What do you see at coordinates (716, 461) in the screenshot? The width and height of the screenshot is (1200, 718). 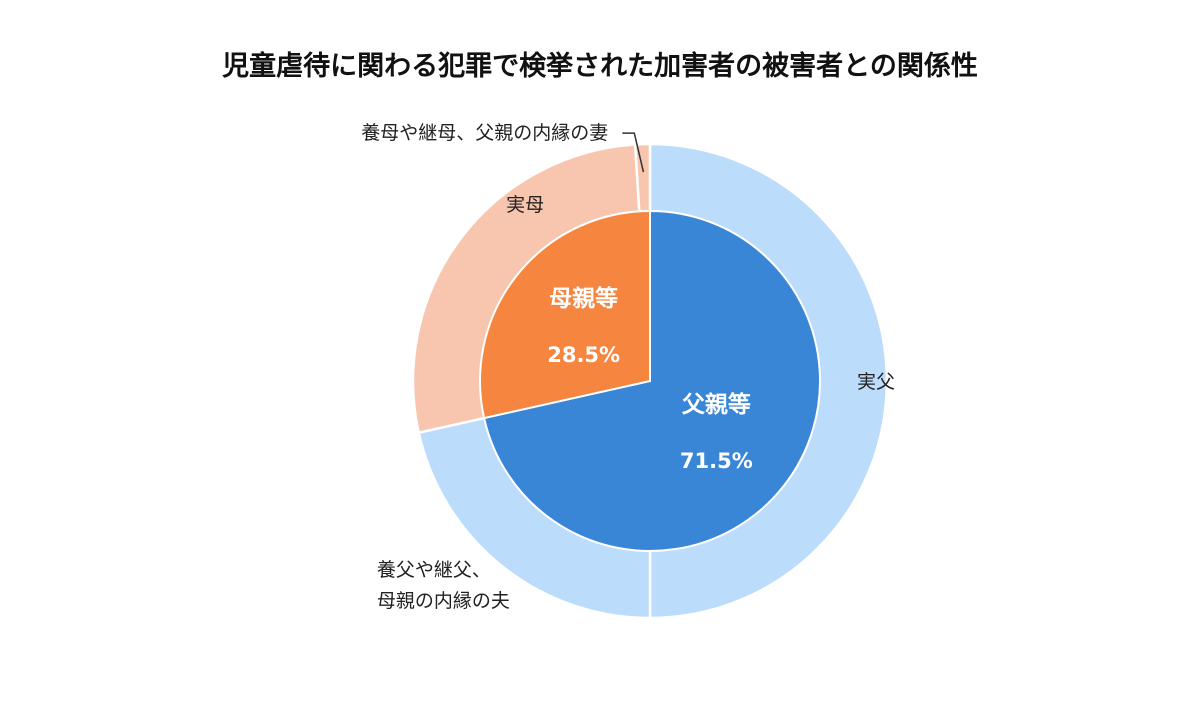 I see `inner-slice-value: 71.5%` at bounding box center [716, 461].